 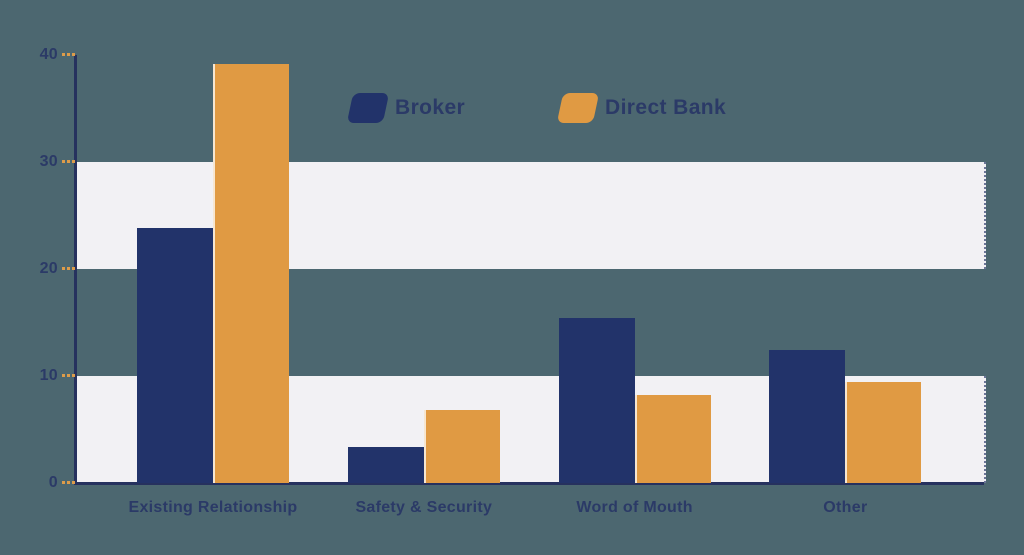 What do you see at coordinates (48, 54) in the screenshot?
I see `y-tick-label: 40` at bounding box center [48, 54].